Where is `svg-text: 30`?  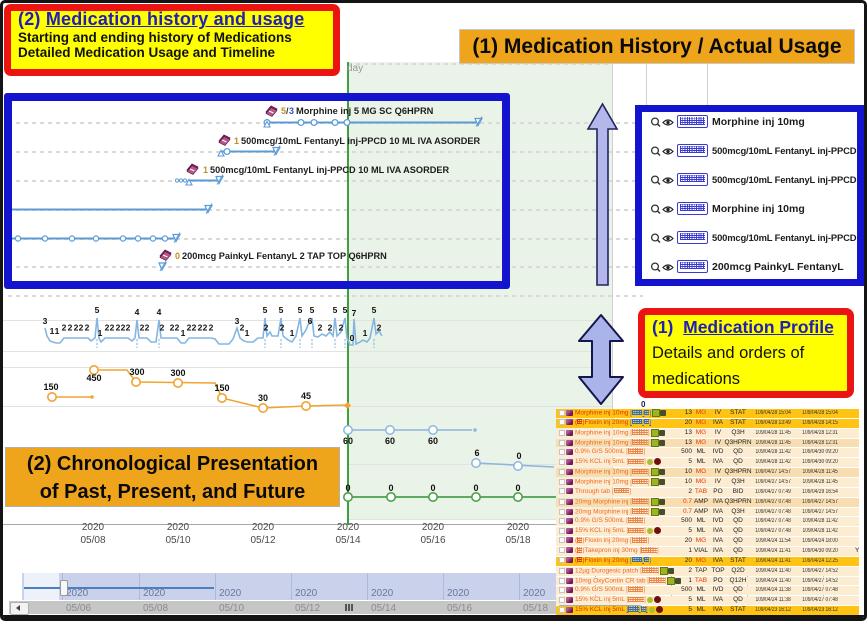
svg-text: 30 is located at coordinates (263, 398).